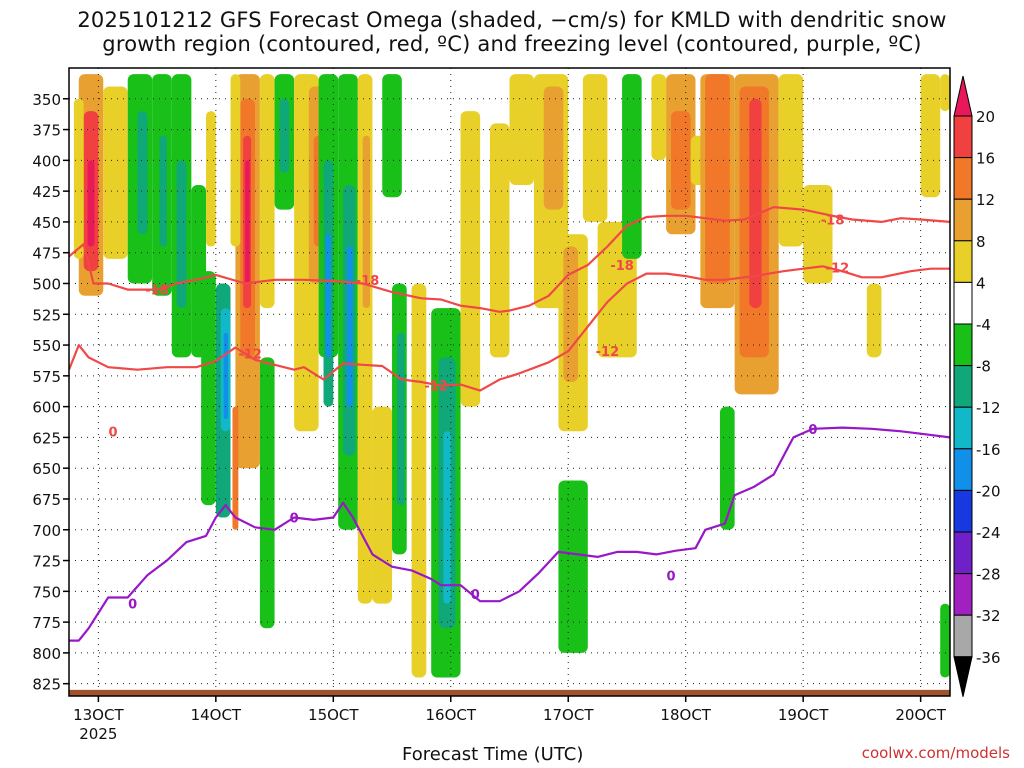 Image resolution: width=1024 pixels, height=768 pixels. Describe the element at coordinates (493, 754) in the screenshot. I see `x-axis-title: Forecast Time (UTC)` at that location.